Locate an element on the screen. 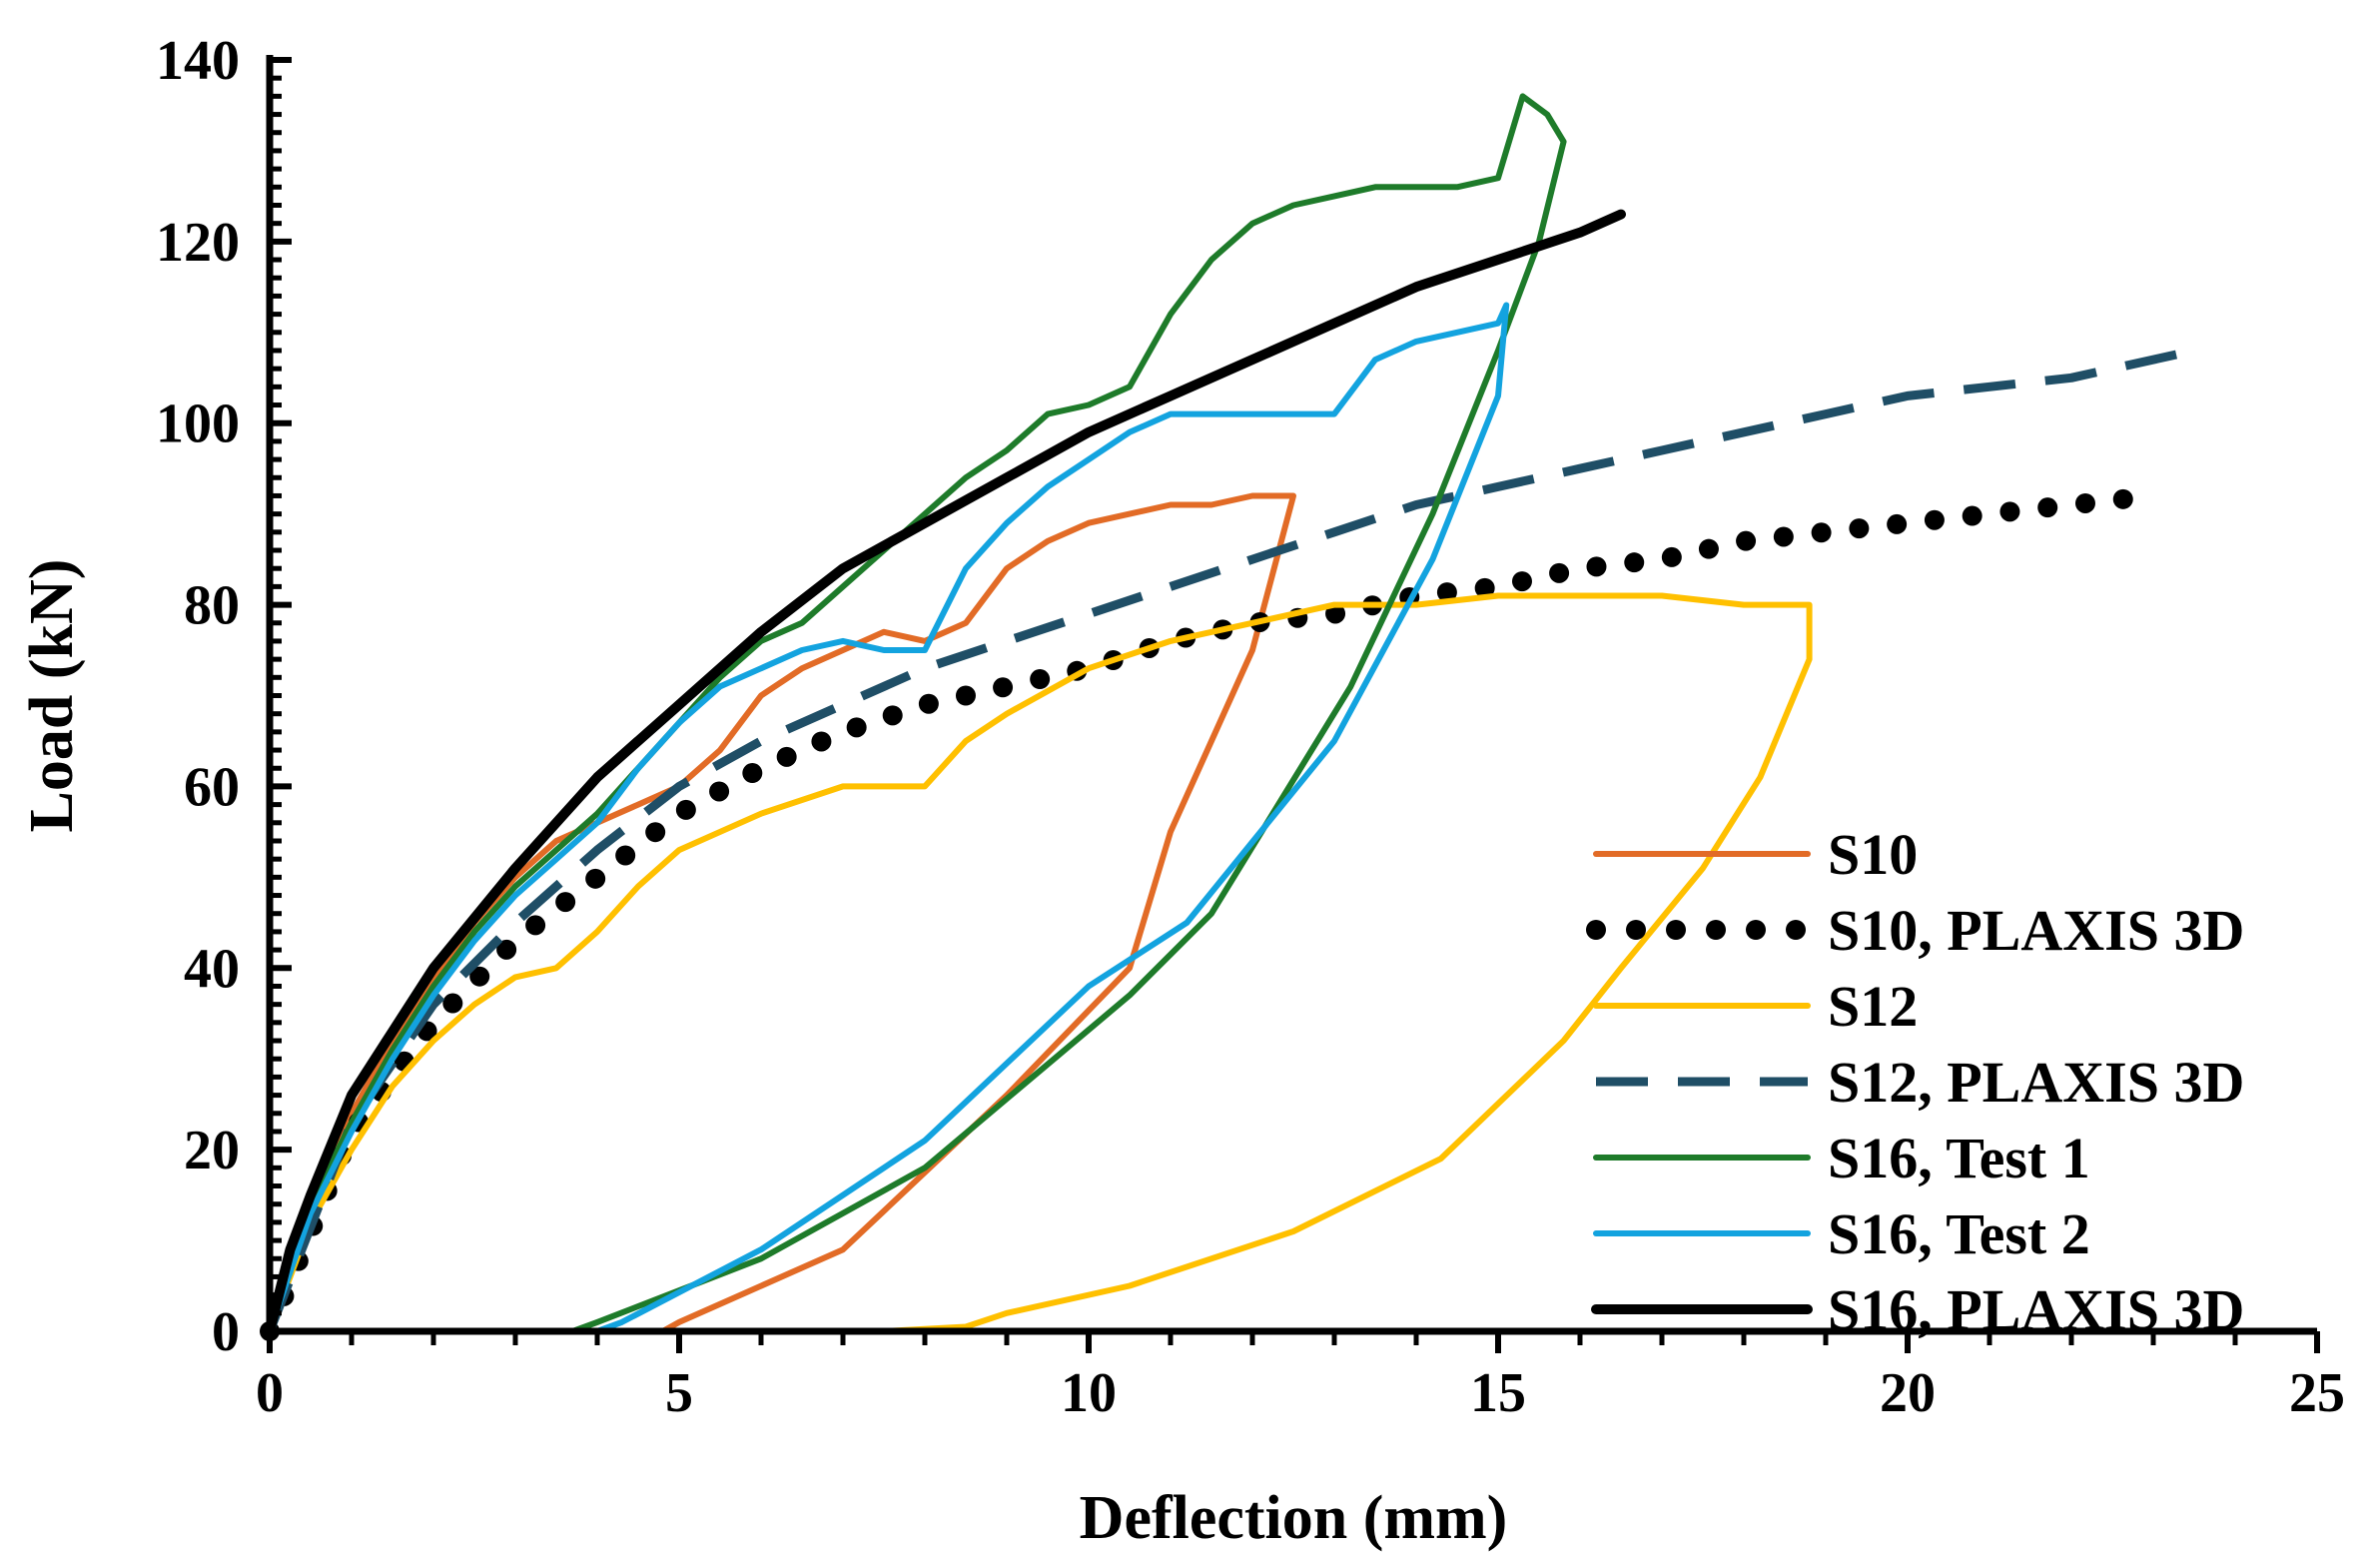 The image size is (2380, 1564). x-tick-label: 20 is located at coordinates (1908, 1393).